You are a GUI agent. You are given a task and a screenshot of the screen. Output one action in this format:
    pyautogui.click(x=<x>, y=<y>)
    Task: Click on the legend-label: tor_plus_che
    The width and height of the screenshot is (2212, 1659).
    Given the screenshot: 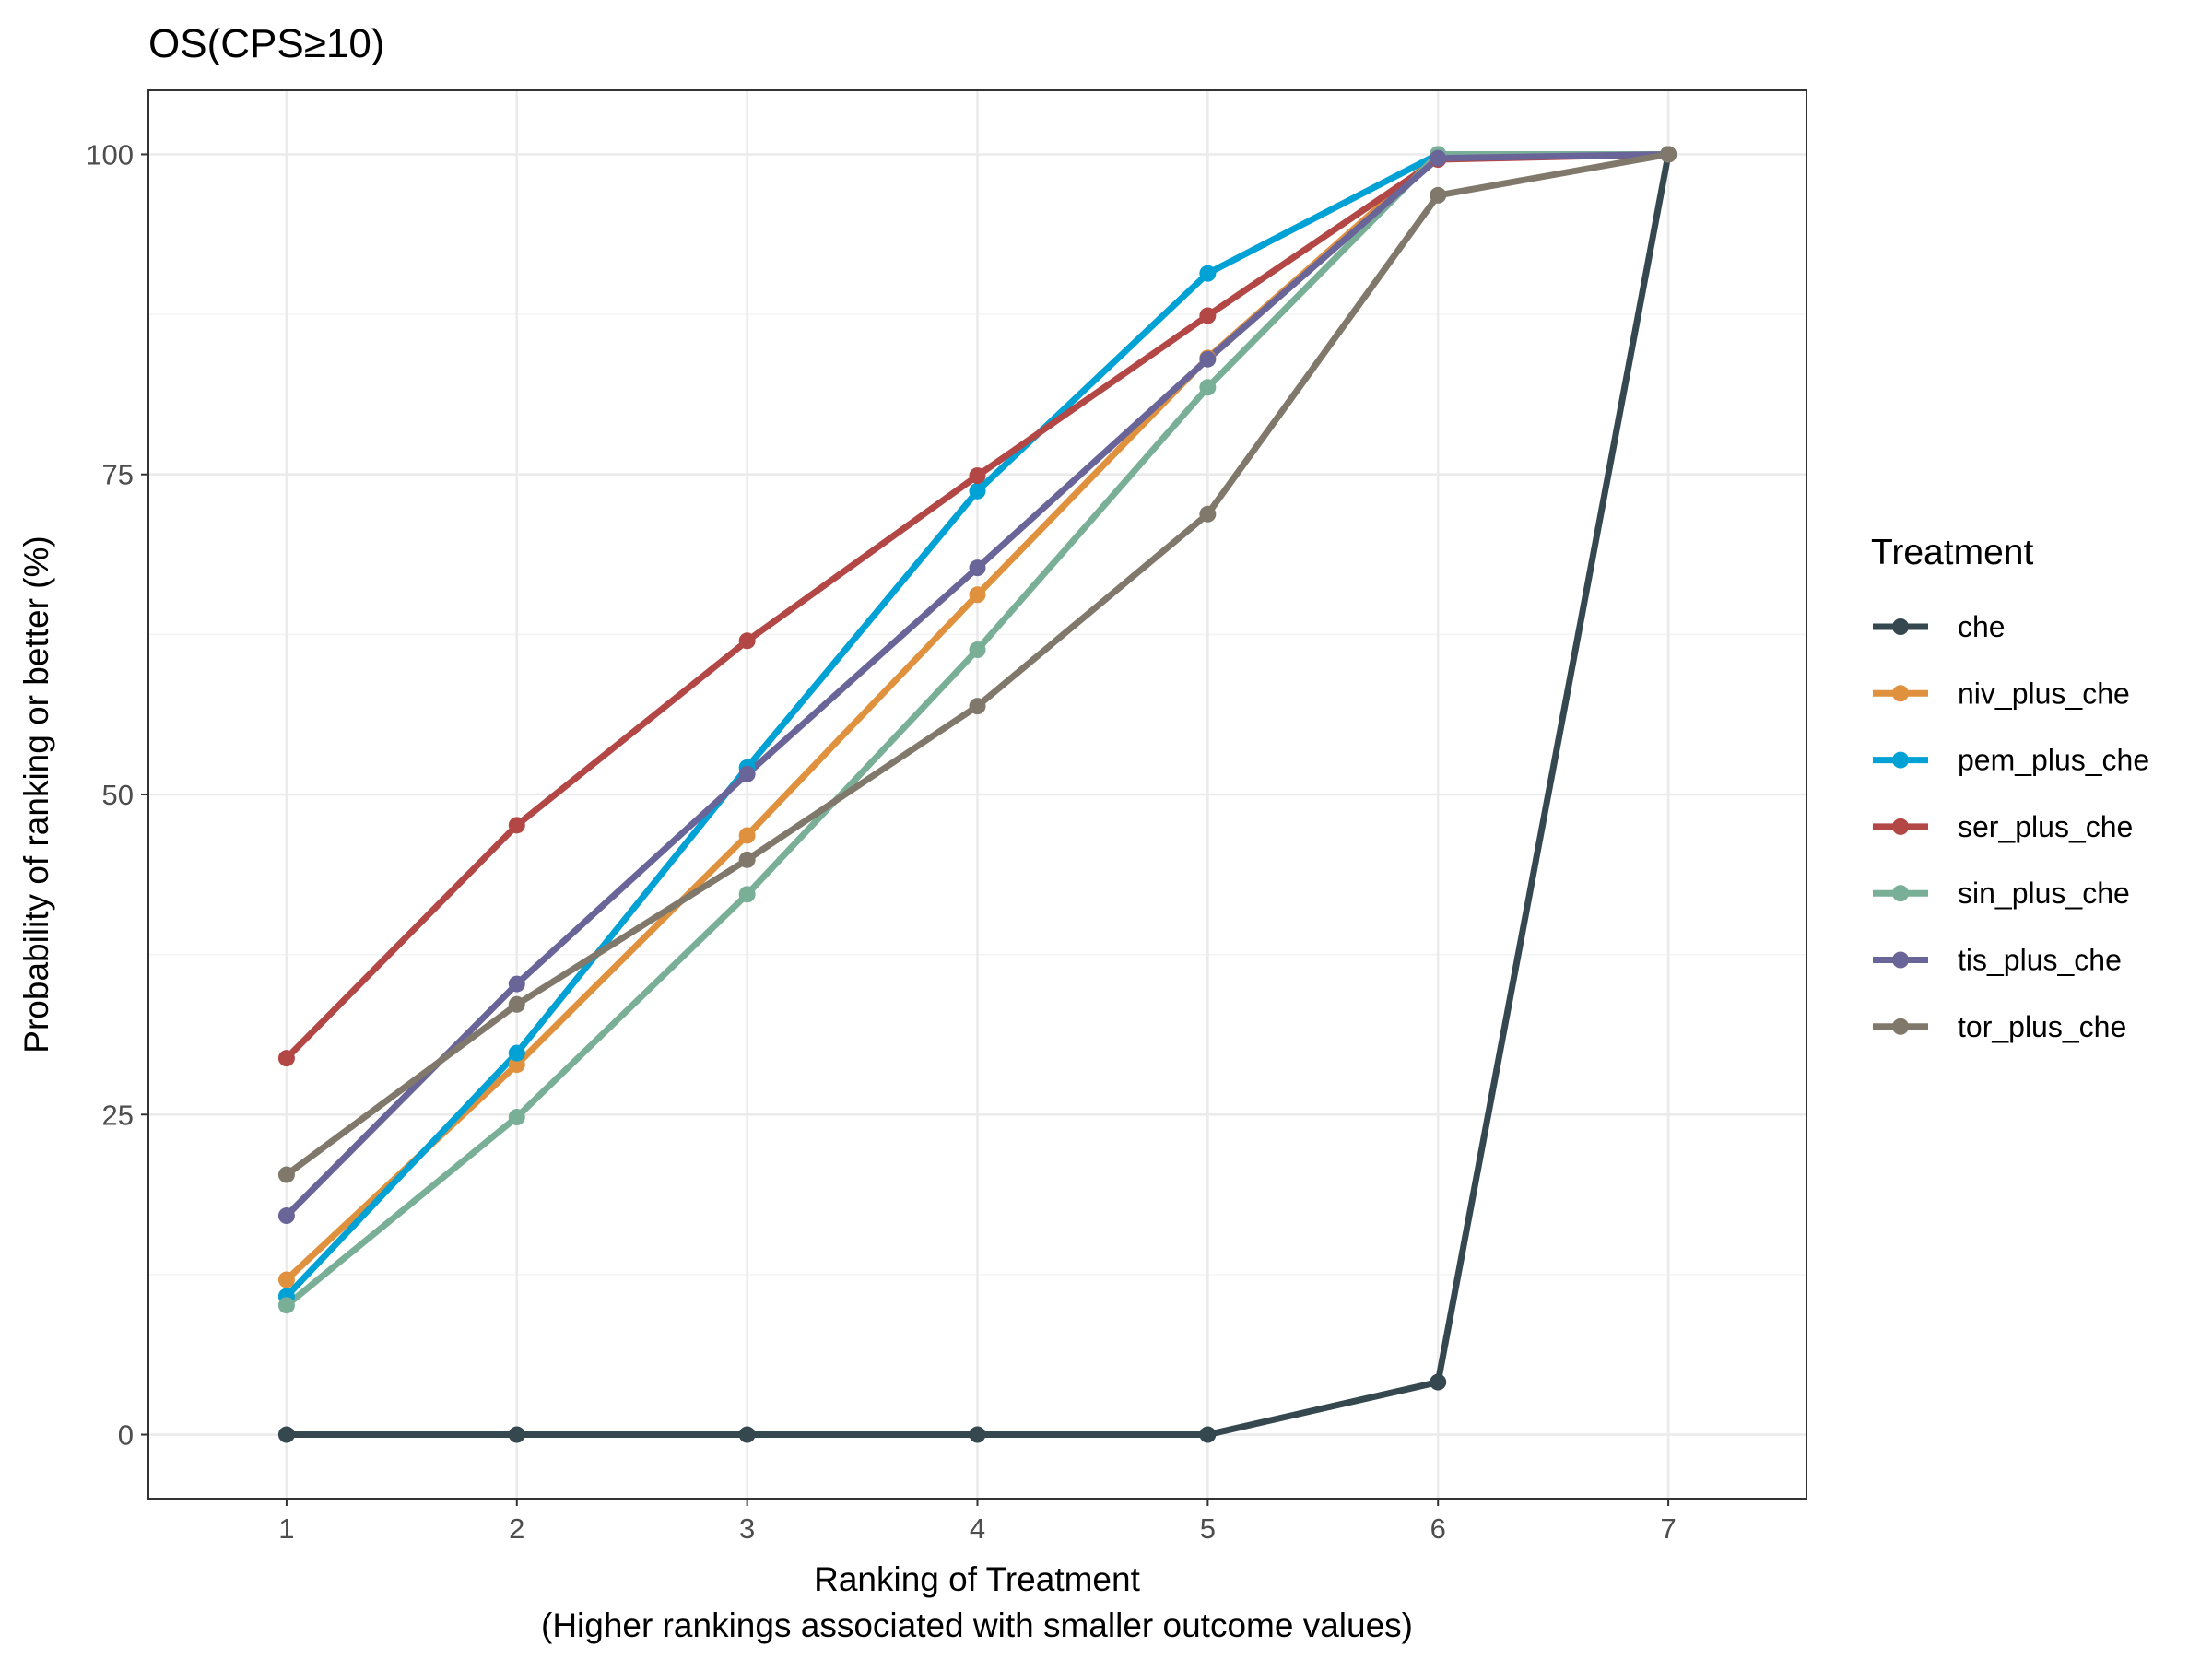 What is the action you would take?
    pyautogui.click(x=2042, y=1026)
    